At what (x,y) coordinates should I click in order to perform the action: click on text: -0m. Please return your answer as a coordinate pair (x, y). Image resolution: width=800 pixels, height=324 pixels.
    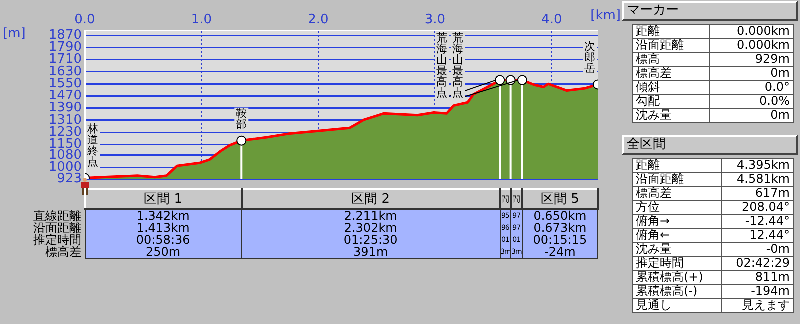
    Looking at the image, I should click on (778, 249).